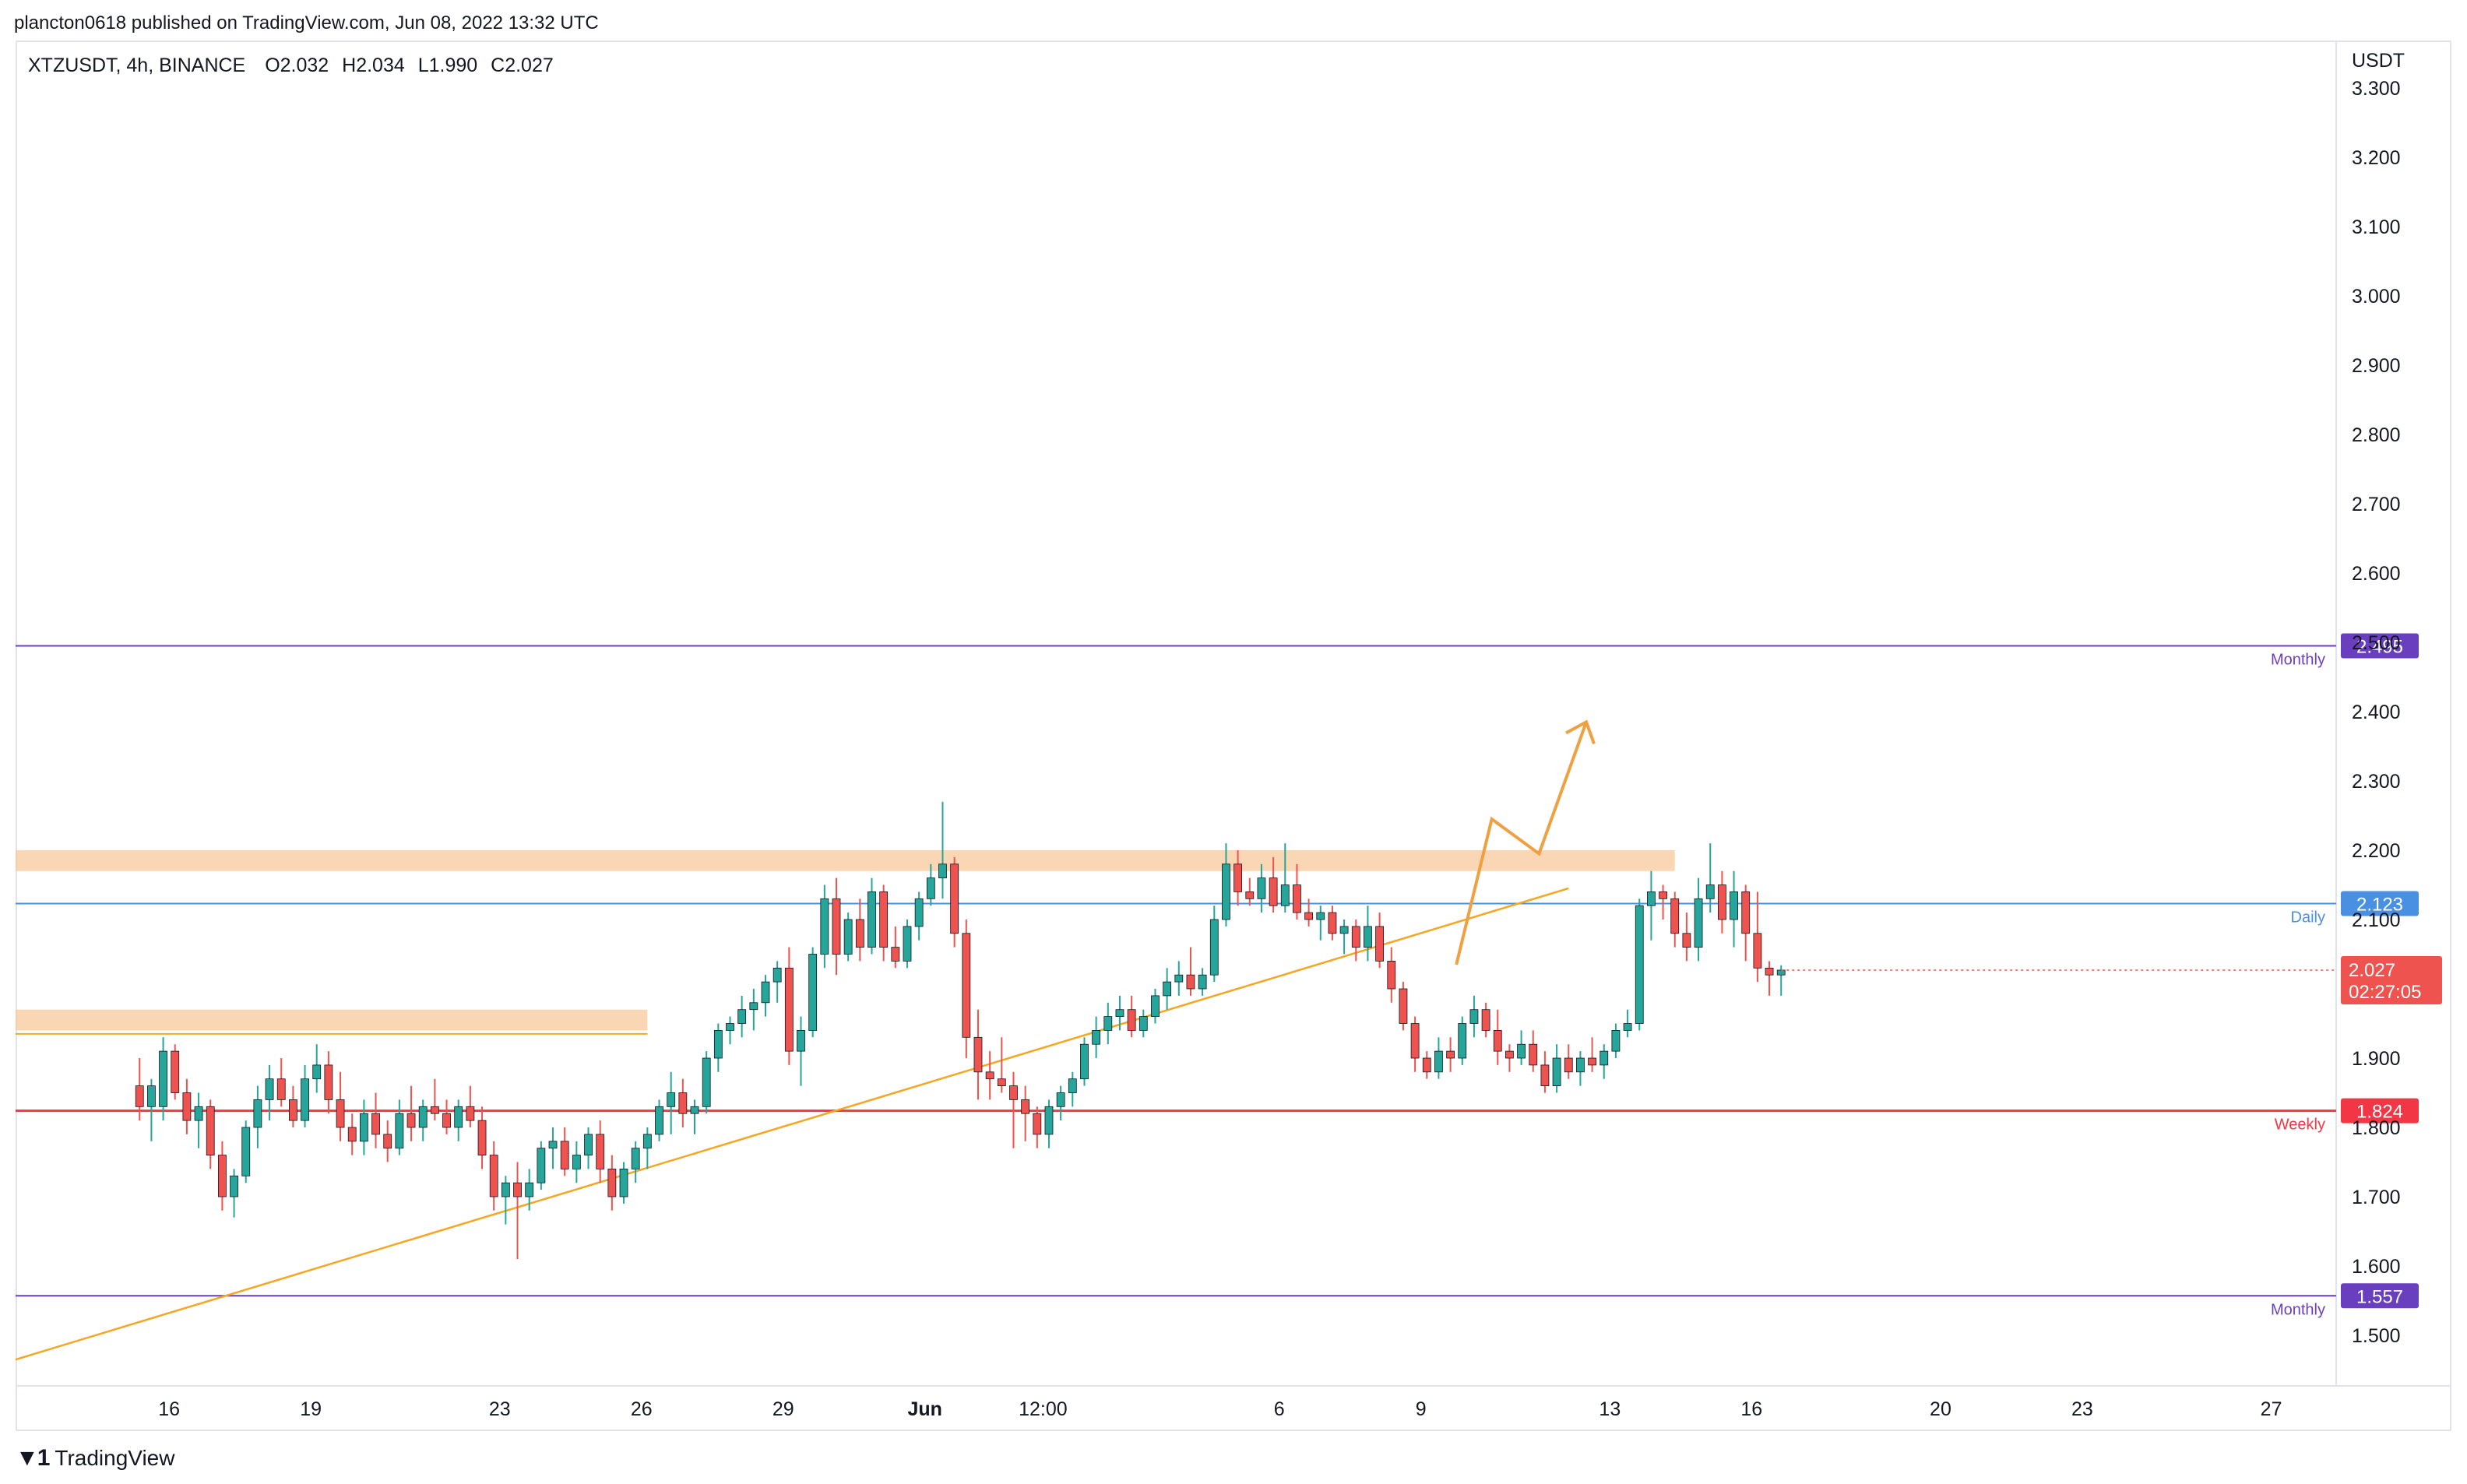 This screenshot has width=2467, height=1484. I want to click on y-tick-label-7: 2.200, so click(2377, 851).